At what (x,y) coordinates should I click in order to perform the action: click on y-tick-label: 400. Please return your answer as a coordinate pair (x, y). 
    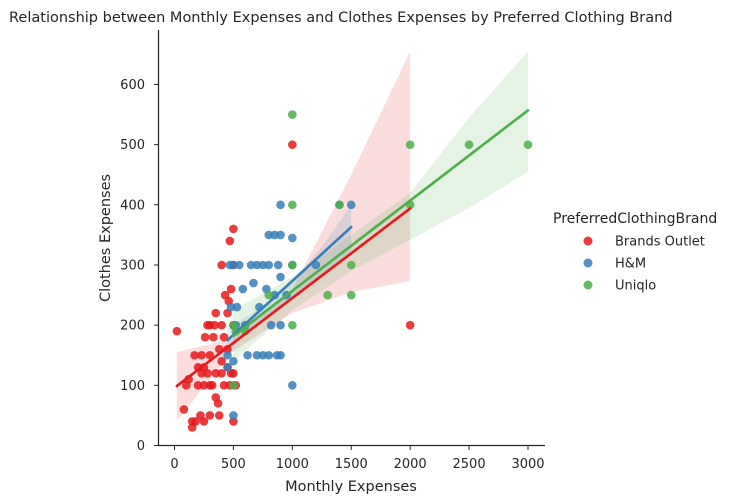
    Looking at the image, I should click on (132, 205).